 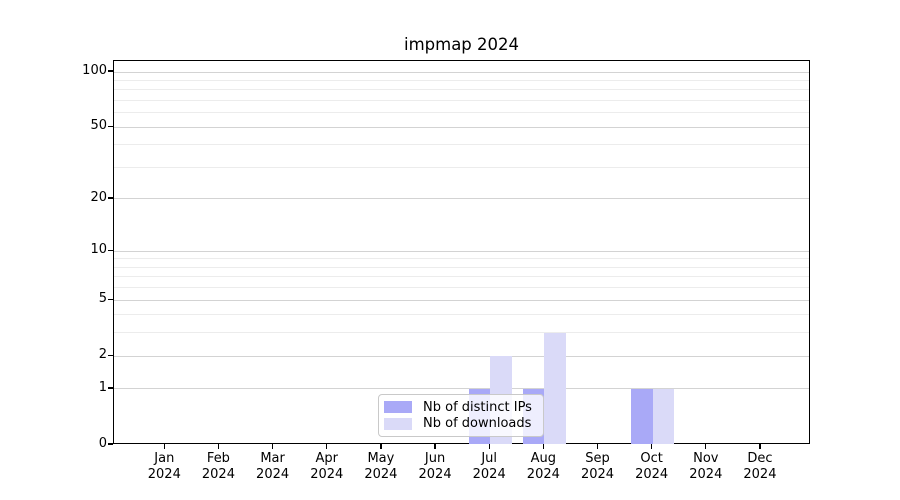 What do you see at coordinates (597, 466) in the screenshot?
I see `x-tick-label-sep: Sep 2024` at bounding box center [597, 466].